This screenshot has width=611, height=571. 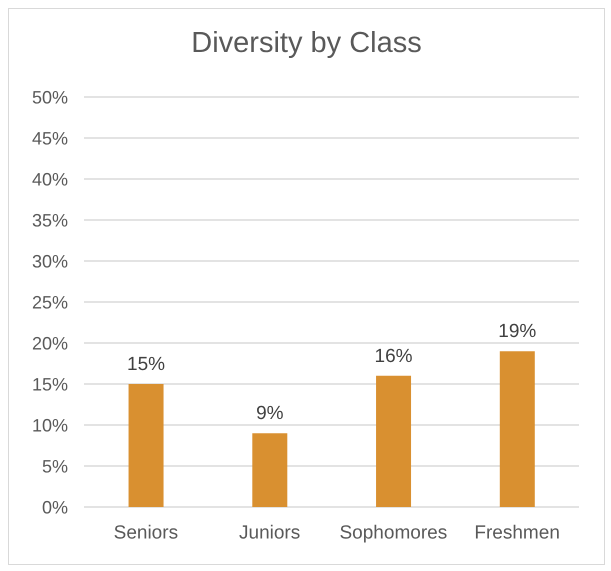 What do you see at coordinates (50, 343) in the screenshot?
I see `y-tick-label: 20%` at bounding box center [50, 343].